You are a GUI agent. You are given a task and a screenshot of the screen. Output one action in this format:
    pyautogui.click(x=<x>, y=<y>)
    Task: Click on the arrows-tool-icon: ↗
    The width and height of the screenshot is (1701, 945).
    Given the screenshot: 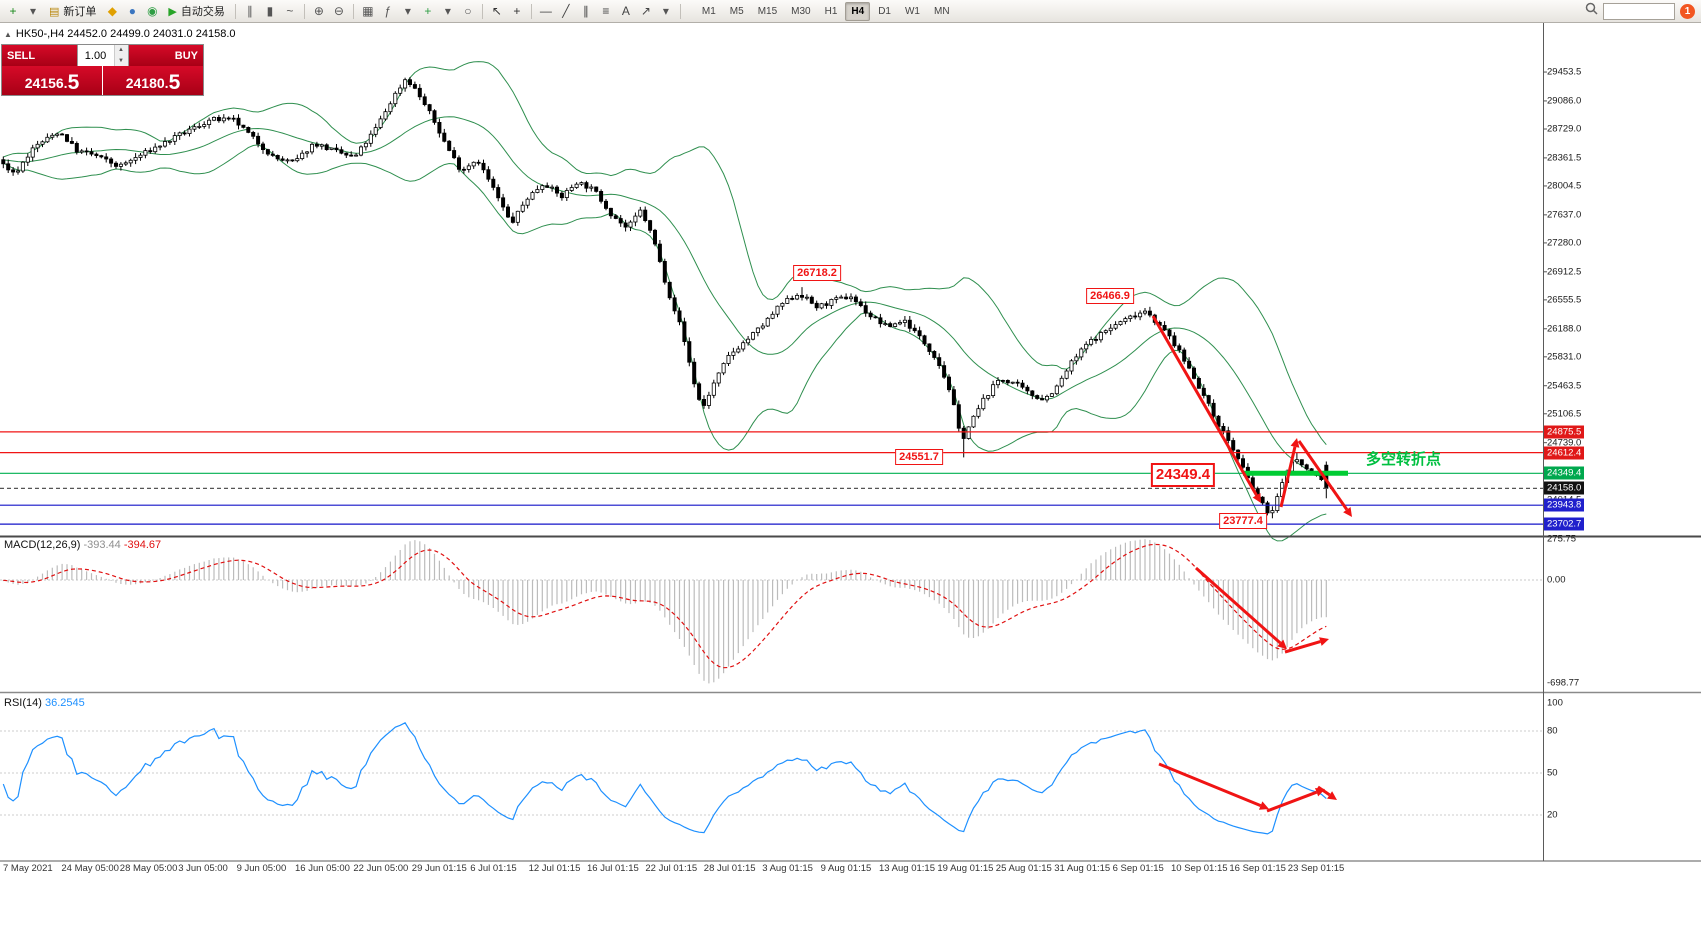 What is the action you would take?
    pyautogui.click(x=646, y=11)
    